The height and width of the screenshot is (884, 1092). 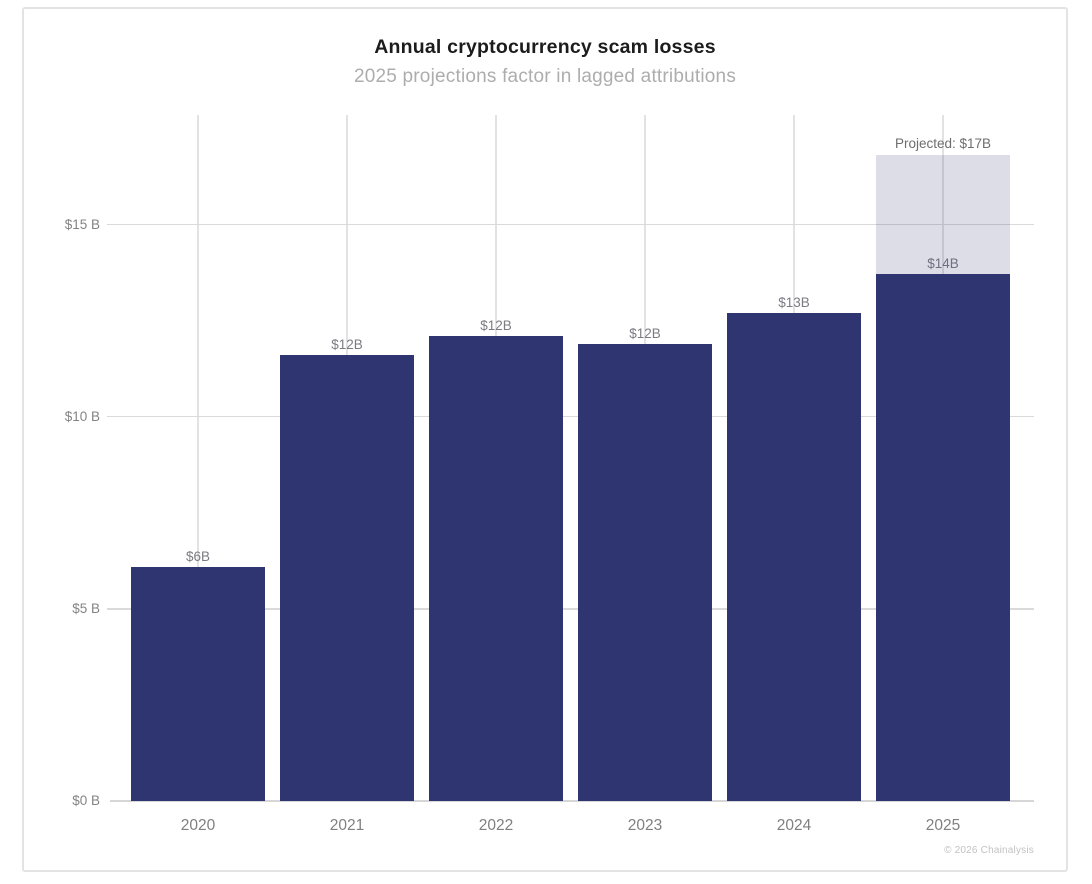 What do you see at coordinates (496, 568) in the screenshot?
I see `bar-2022` at bounding box center [496, 568].